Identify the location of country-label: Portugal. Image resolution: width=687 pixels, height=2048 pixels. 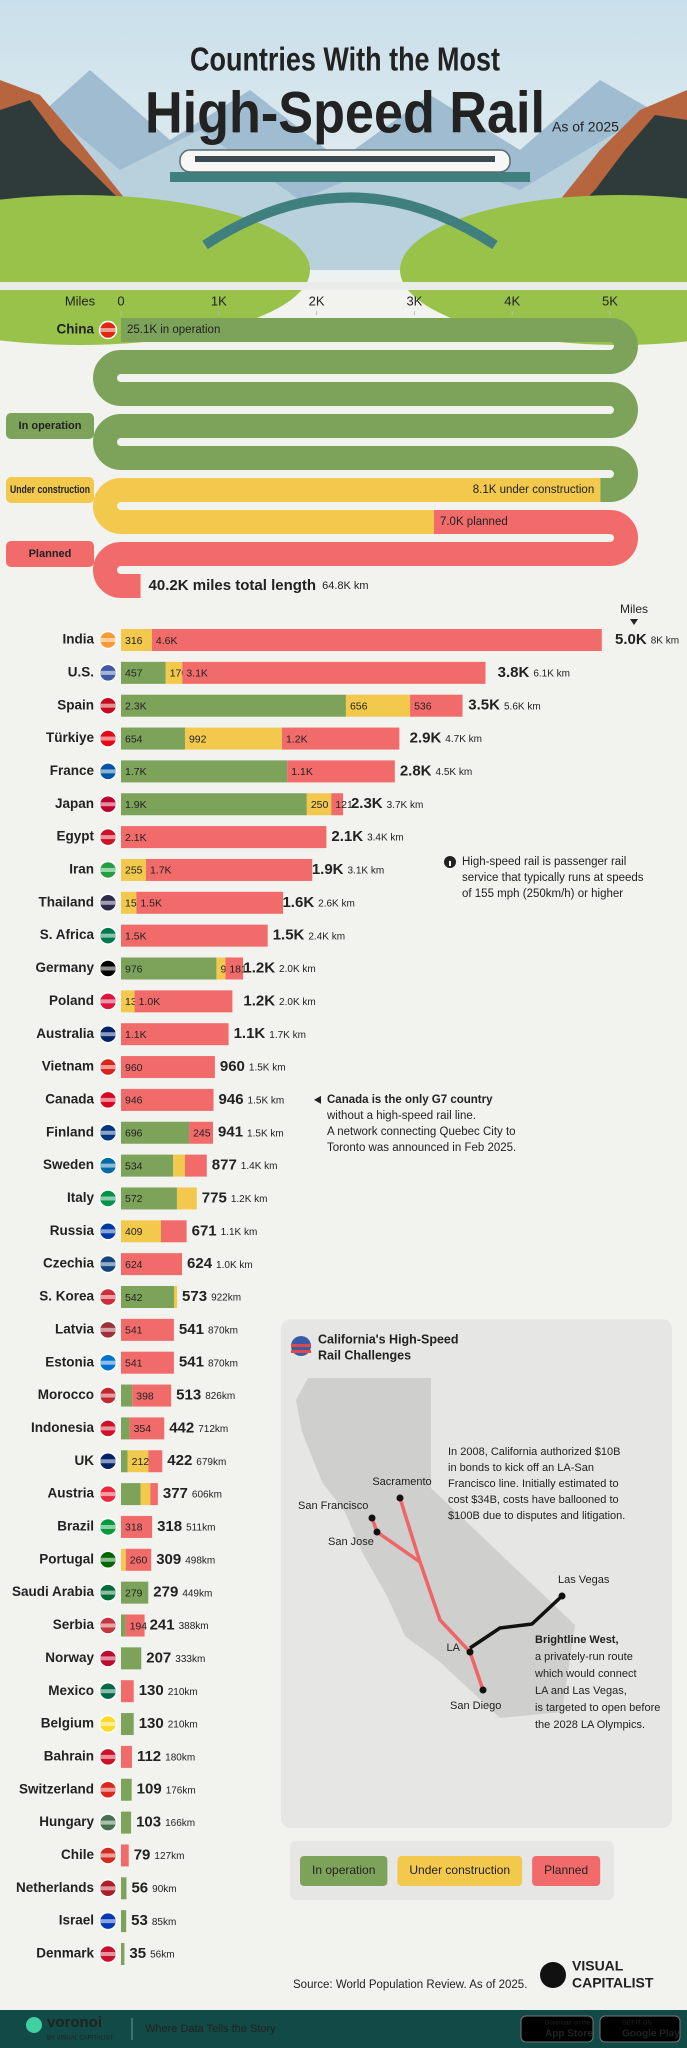
(66, 1558).